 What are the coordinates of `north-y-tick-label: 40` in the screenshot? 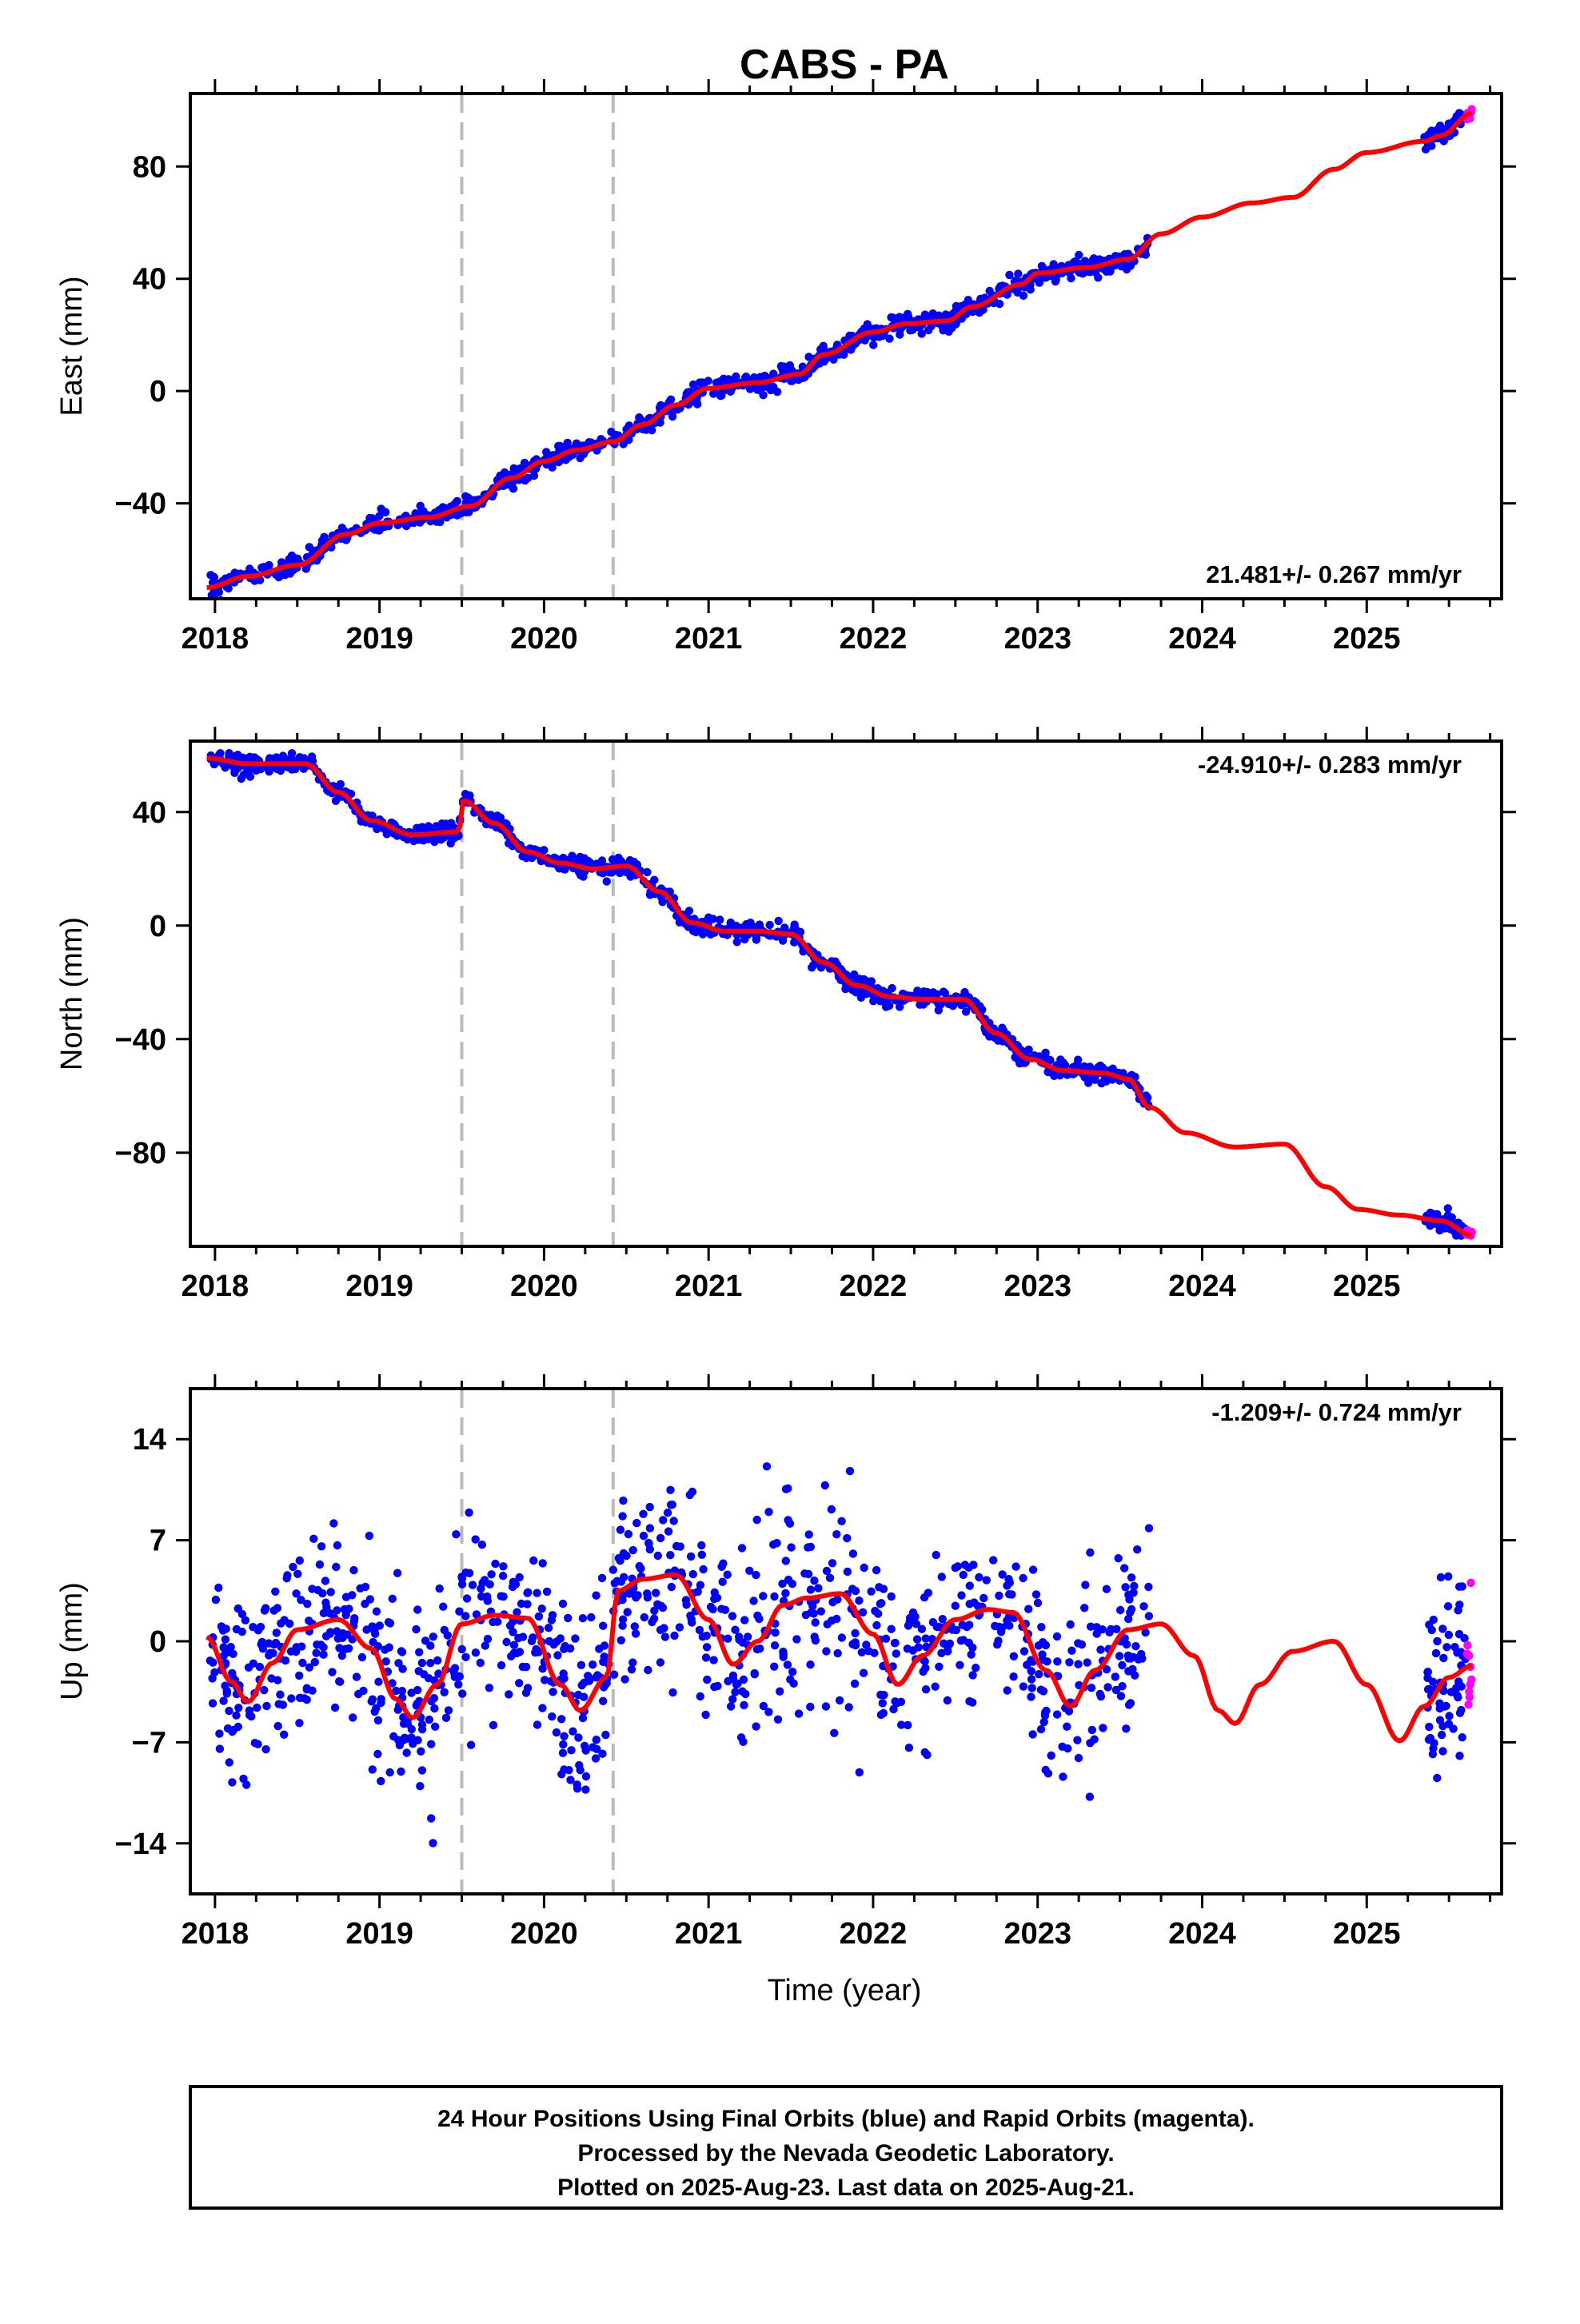 It's located at (149, 813).